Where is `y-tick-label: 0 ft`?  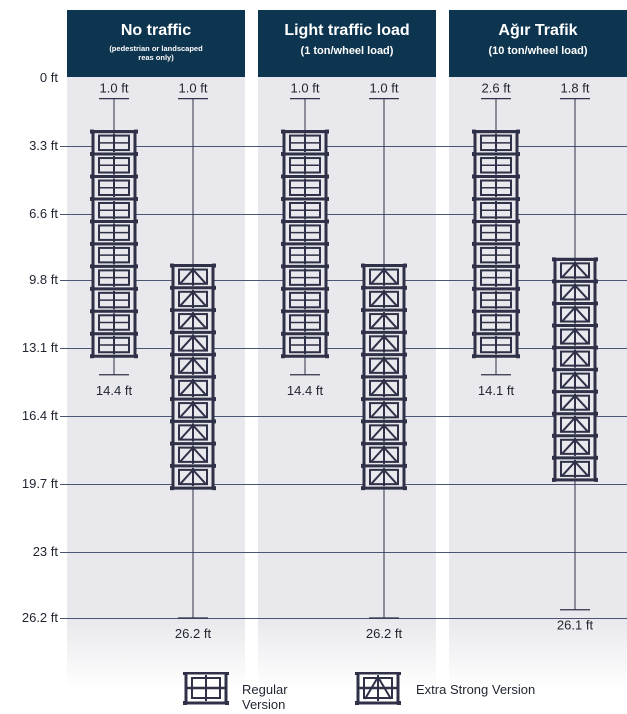 y-tick-label: 0 ft is located at coordinates (48, 77).